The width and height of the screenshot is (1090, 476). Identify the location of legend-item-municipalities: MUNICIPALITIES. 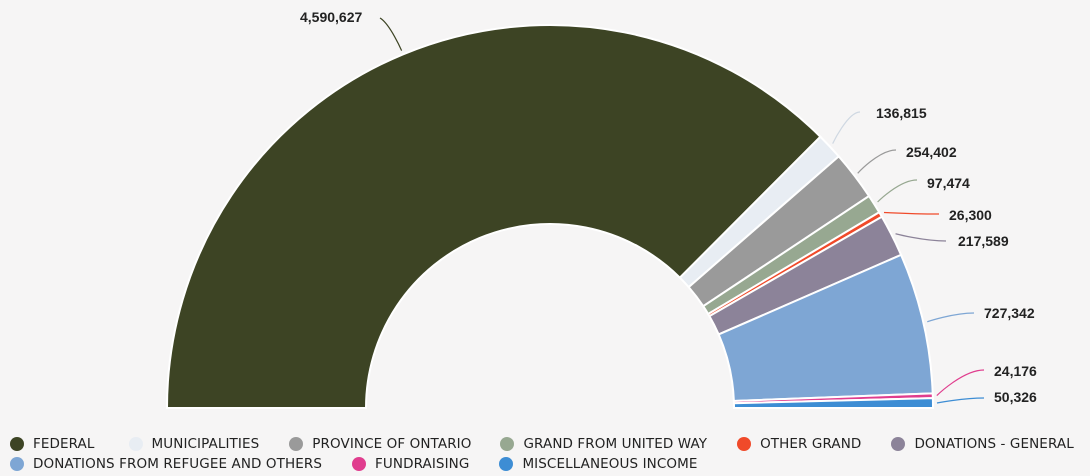
(194, 444).